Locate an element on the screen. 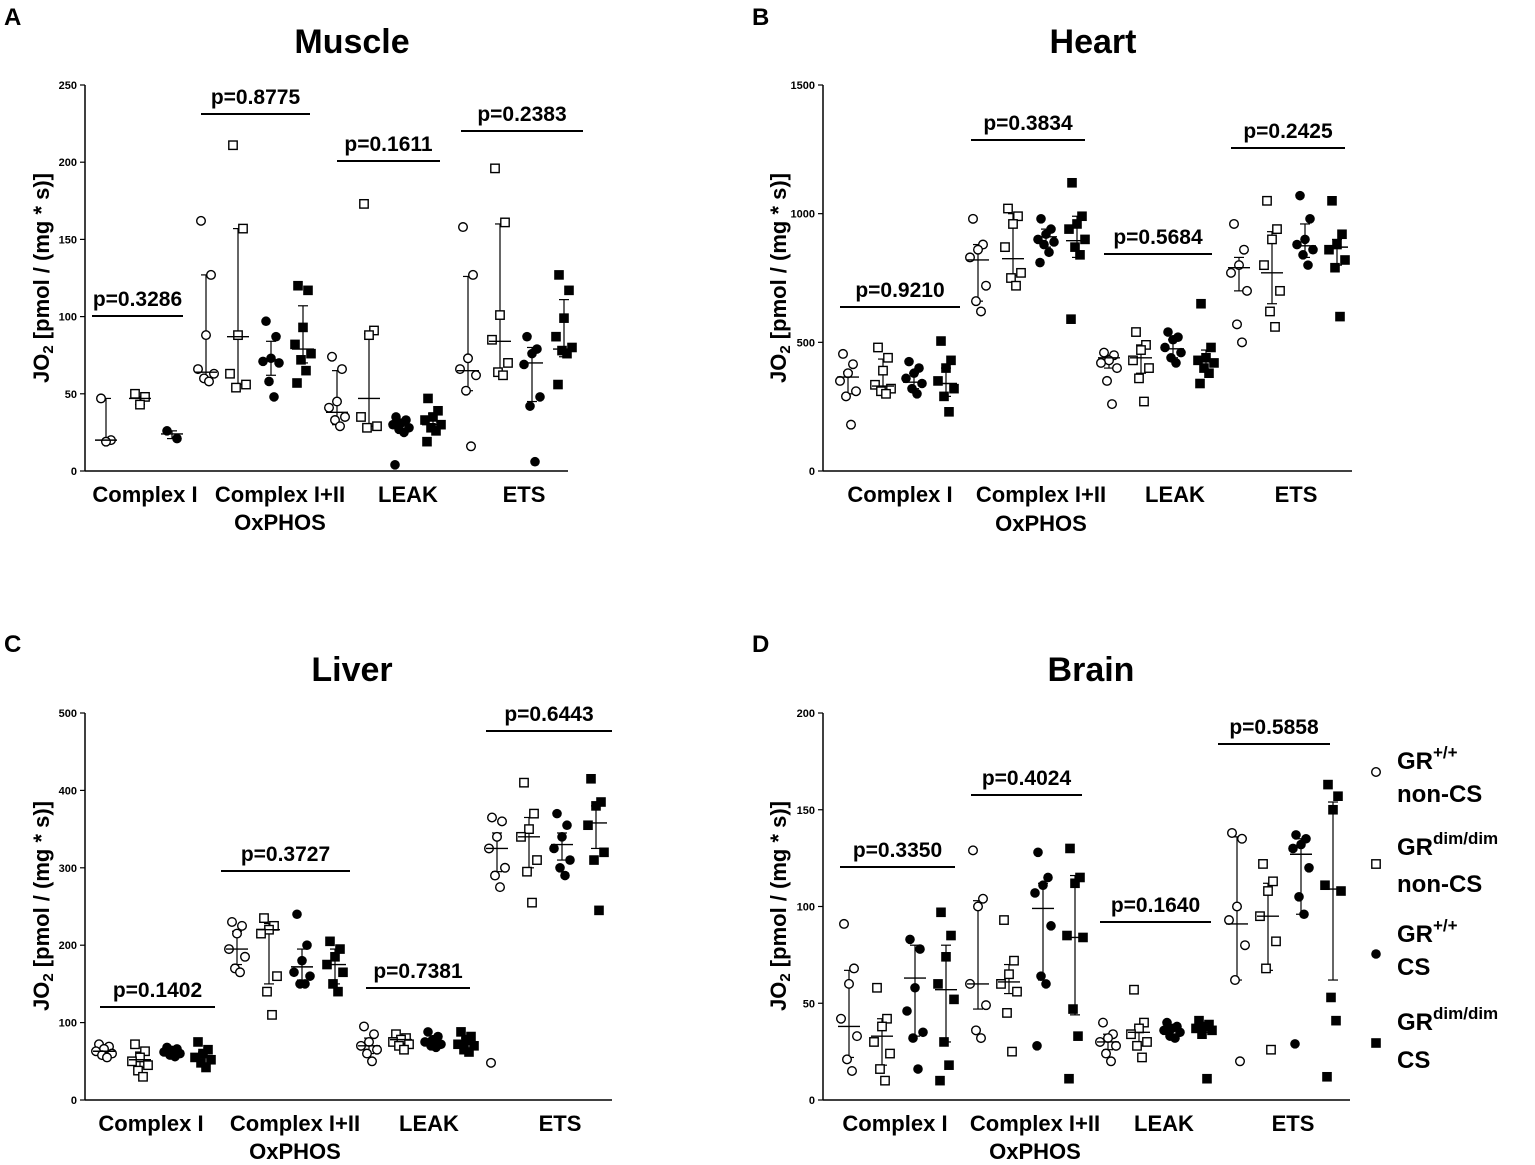  legend-label-gr-dim-noncs: GRdim/dim is located at coordinates (1447, 845).